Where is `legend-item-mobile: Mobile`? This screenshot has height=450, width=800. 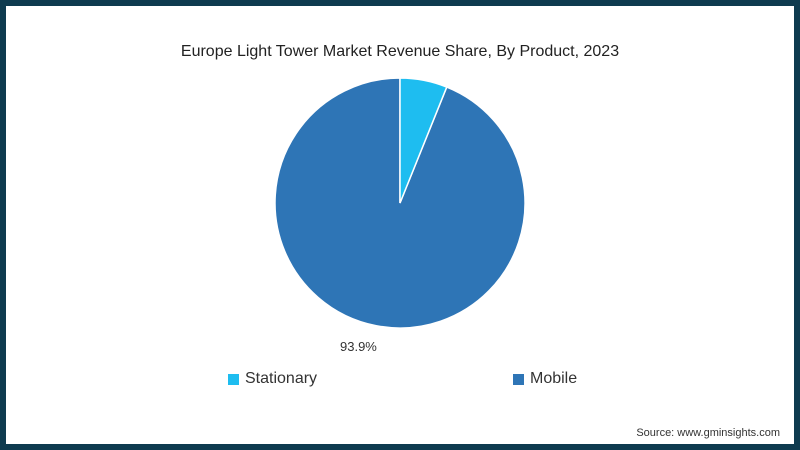
legend-item-mobile: Mobile is located at coordinates (545, 379).